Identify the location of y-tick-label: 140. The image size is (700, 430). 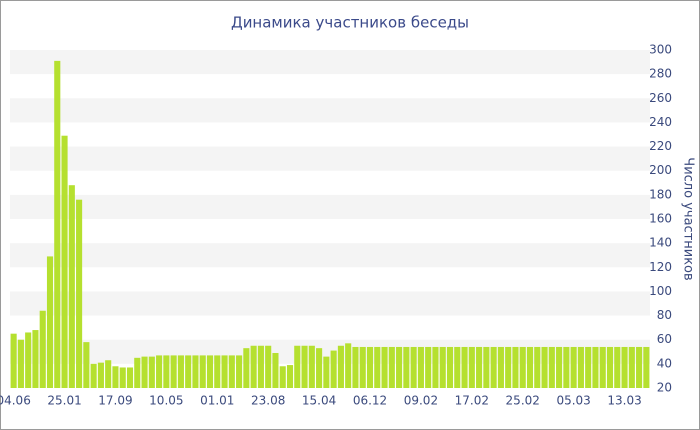
(660, 243).